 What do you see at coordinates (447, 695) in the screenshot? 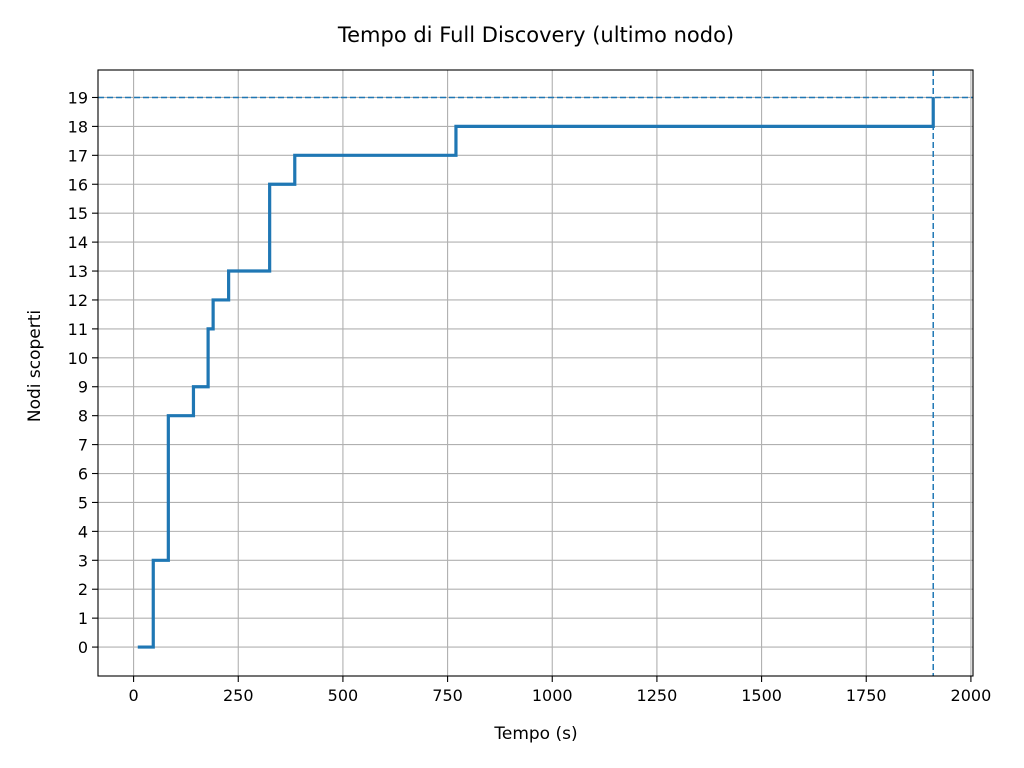
I see `x-tick-label: 750` at bounding box center [447, 695].